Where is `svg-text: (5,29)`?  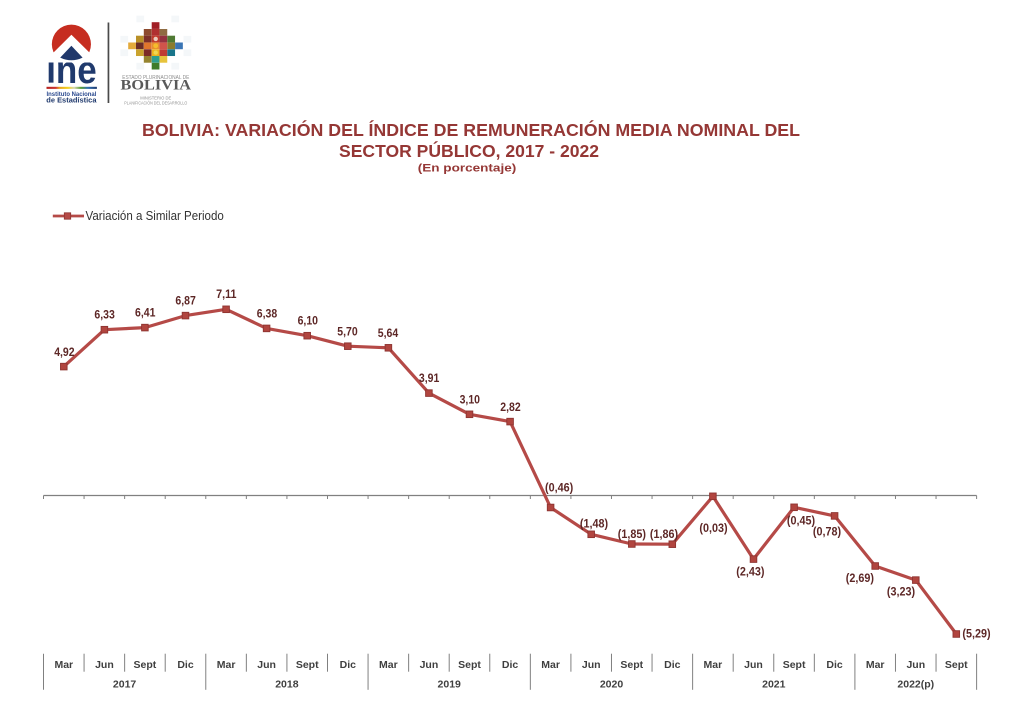
svg-text: (5,29) is located at coordinates (976, 634).